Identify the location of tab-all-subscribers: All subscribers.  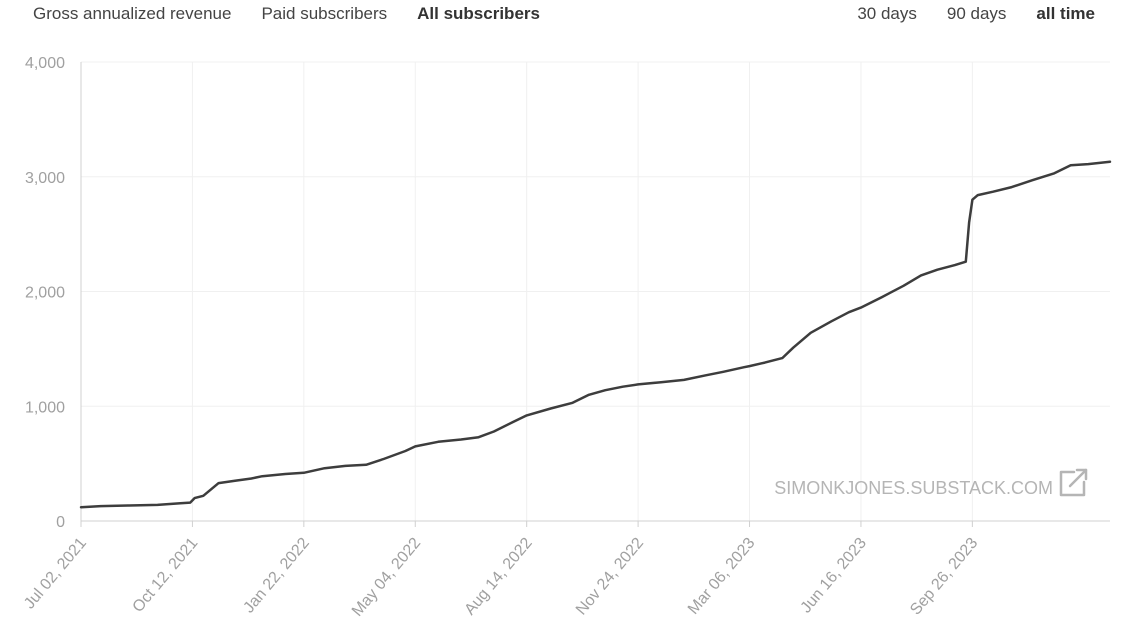
(478, 13).